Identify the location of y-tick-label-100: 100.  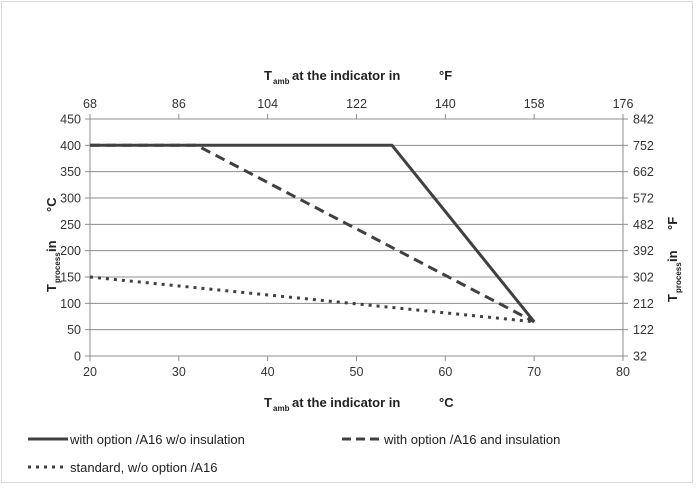
(70, 304).